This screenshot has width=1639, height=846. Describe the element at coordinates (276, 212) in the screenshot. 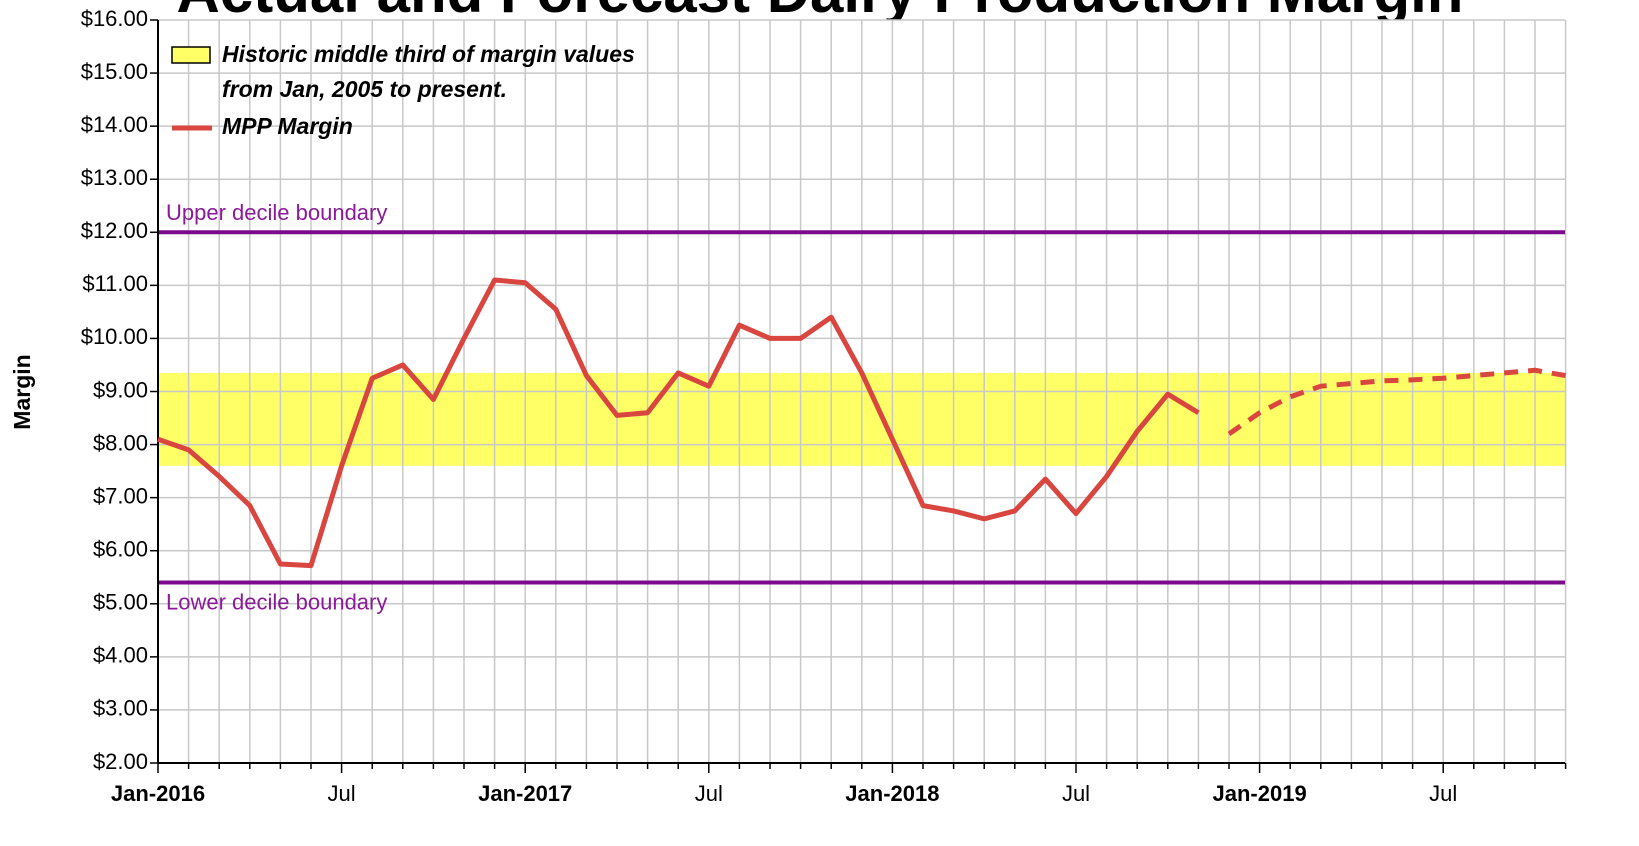

I see `boundary-label: Upper decile boundary` at that location.